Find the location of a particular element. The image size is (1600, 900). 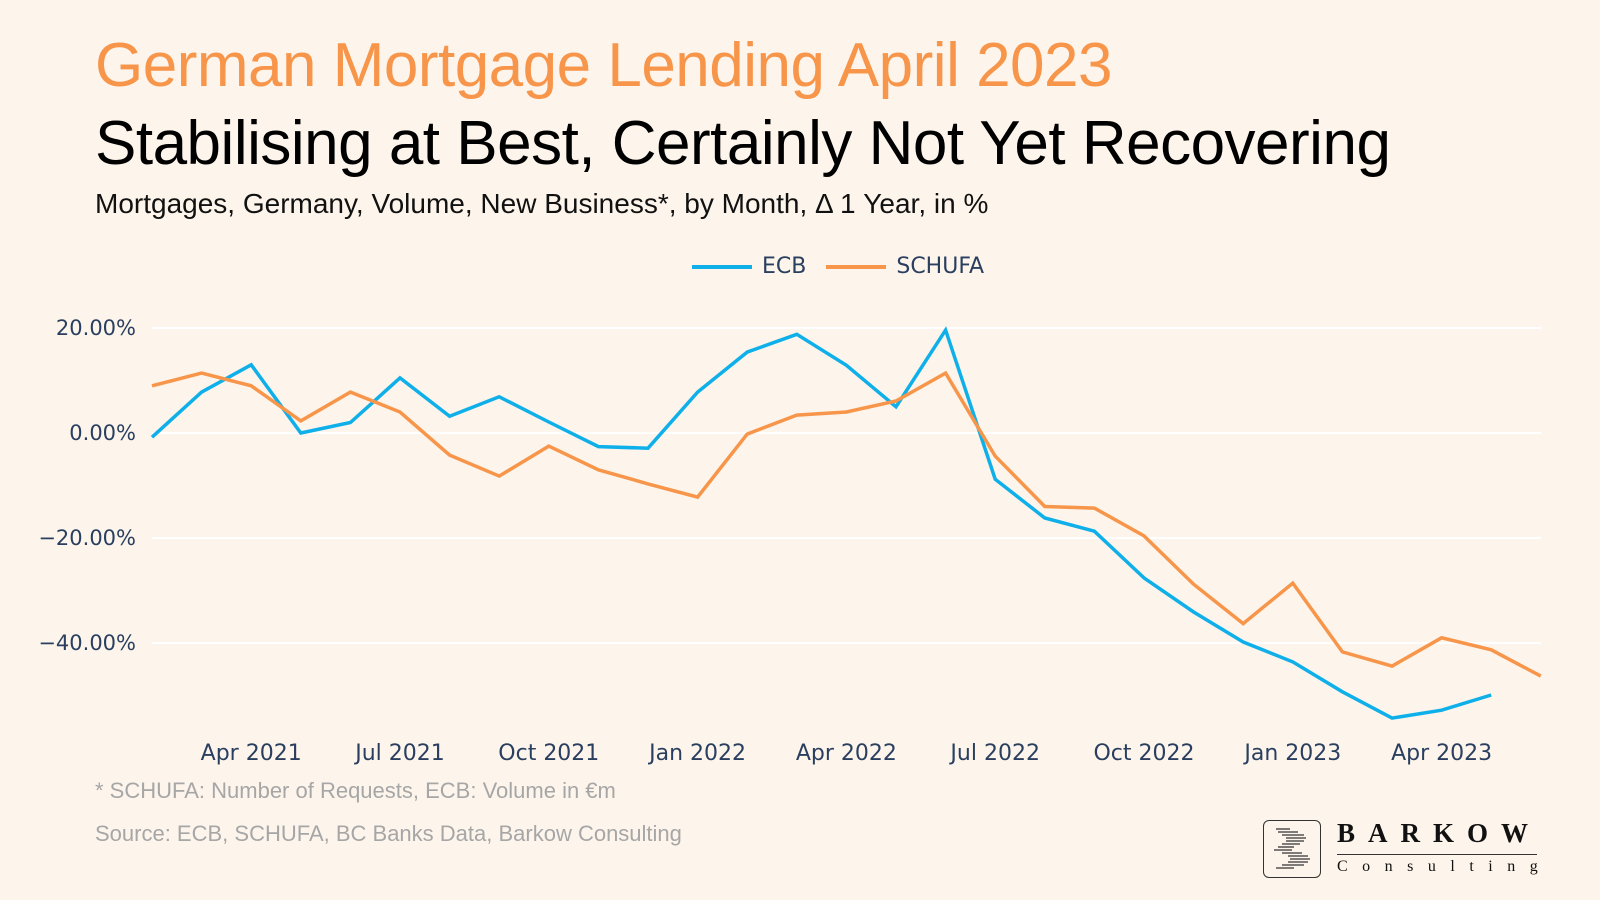

chart-title: German Mortgage Lending April 2023 is located at coordinates (604, 65).